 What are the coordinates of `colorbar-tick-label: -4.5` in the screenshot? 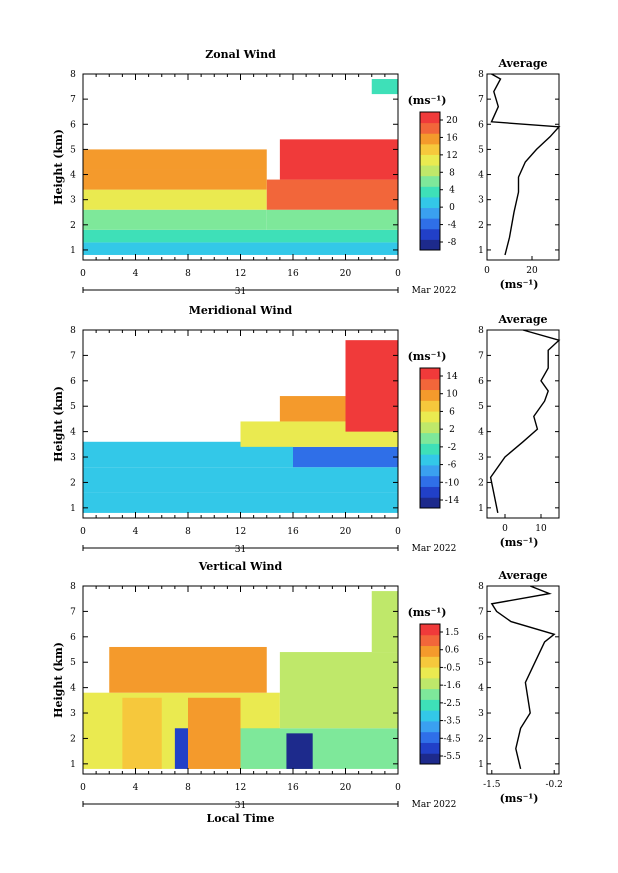 It's located at (452, 739).